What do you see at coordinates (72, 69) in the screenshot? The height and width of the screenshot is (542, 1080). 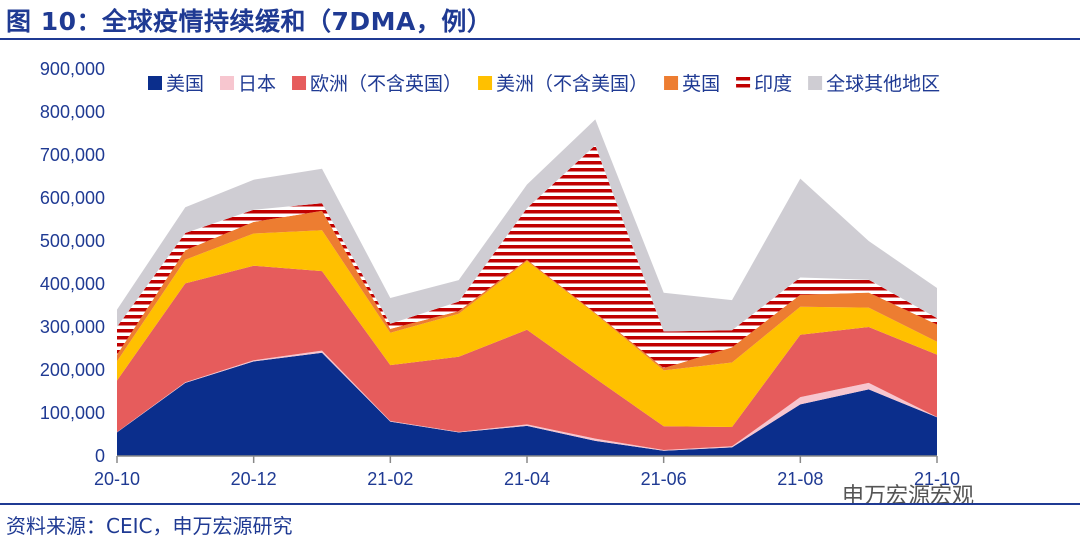 I see `y-tick-label: 900,000` at bounding box center [72, 69].